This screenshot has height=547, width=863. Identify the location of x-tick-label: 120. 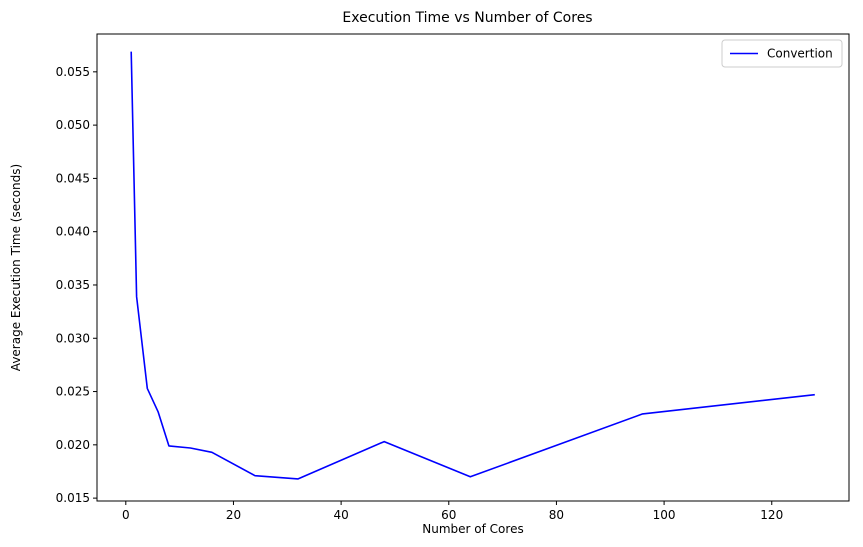
(771, 515).